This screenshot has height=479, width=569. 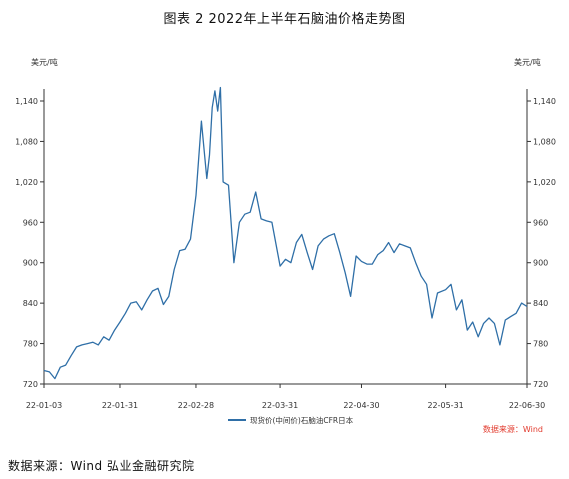 What do you see at coordinates (30, 303) in the screenshot?
I see `y-tick-label-left: 840` at bounding box center [30, 303].